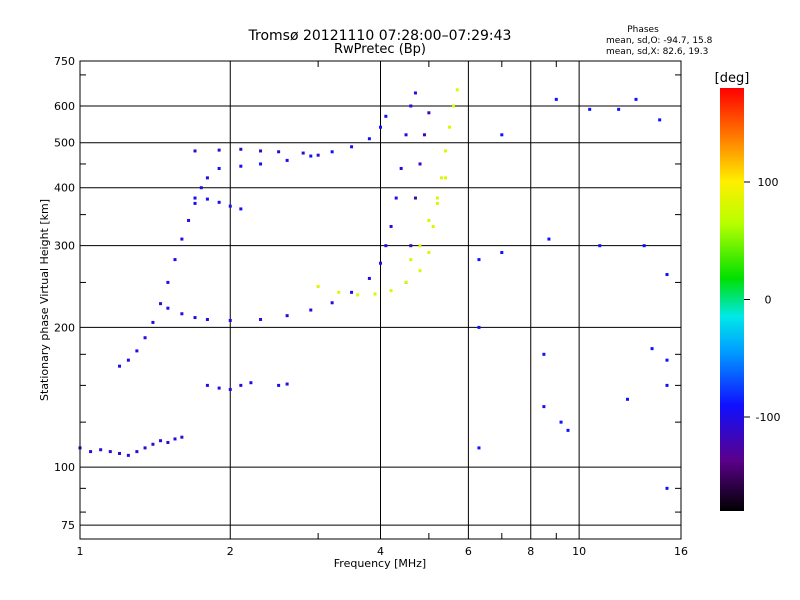  Describe the element at coordinates (643, 30) in the screenshot. I see `stats-heading: Phases` at that location.